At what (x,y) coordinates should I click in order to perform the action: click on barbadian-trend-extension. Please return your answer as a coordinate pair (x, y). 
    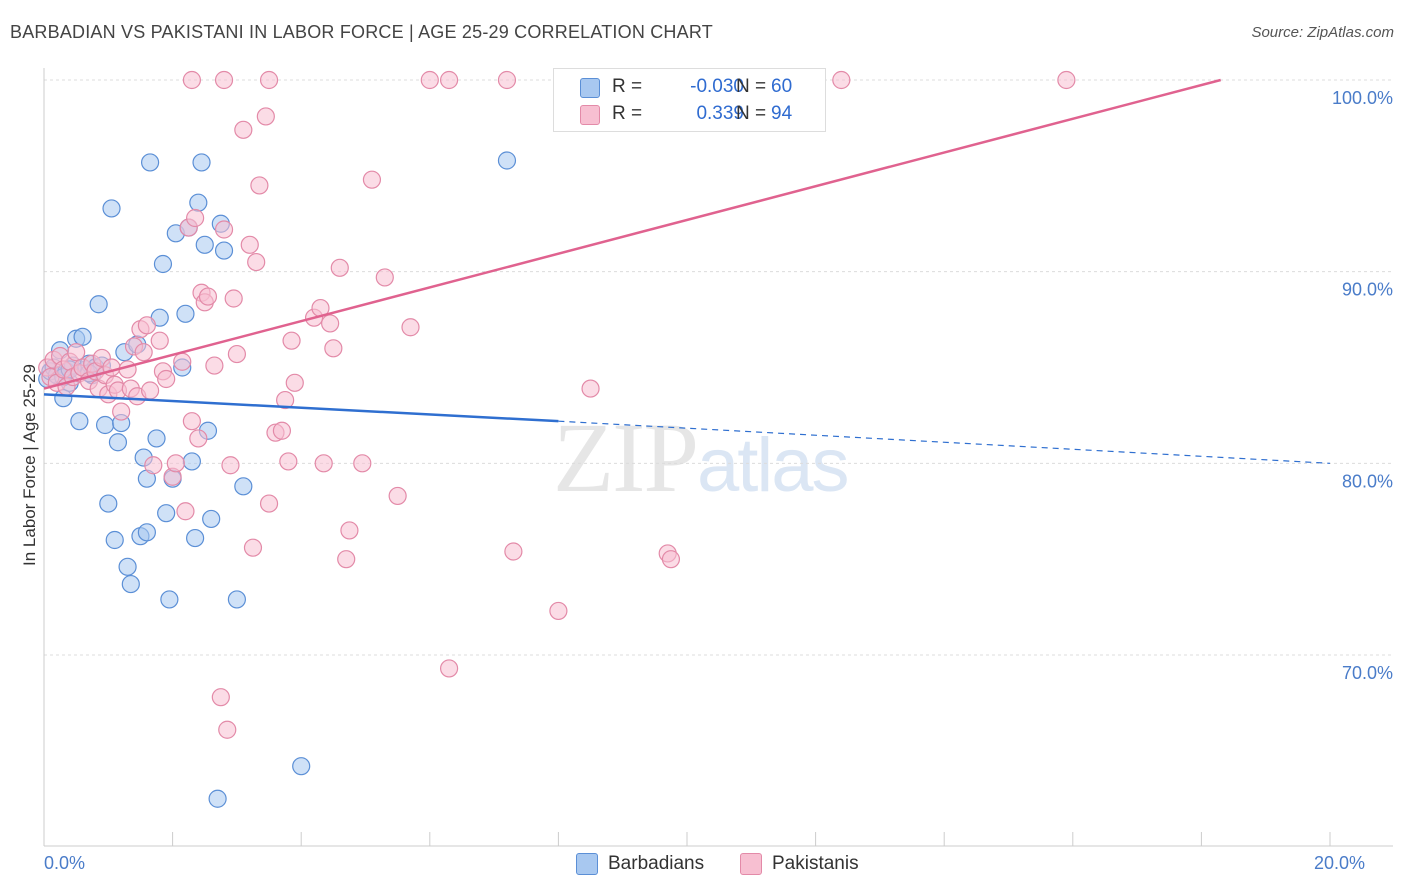
    Looking at the image, I should click on (944, 442).